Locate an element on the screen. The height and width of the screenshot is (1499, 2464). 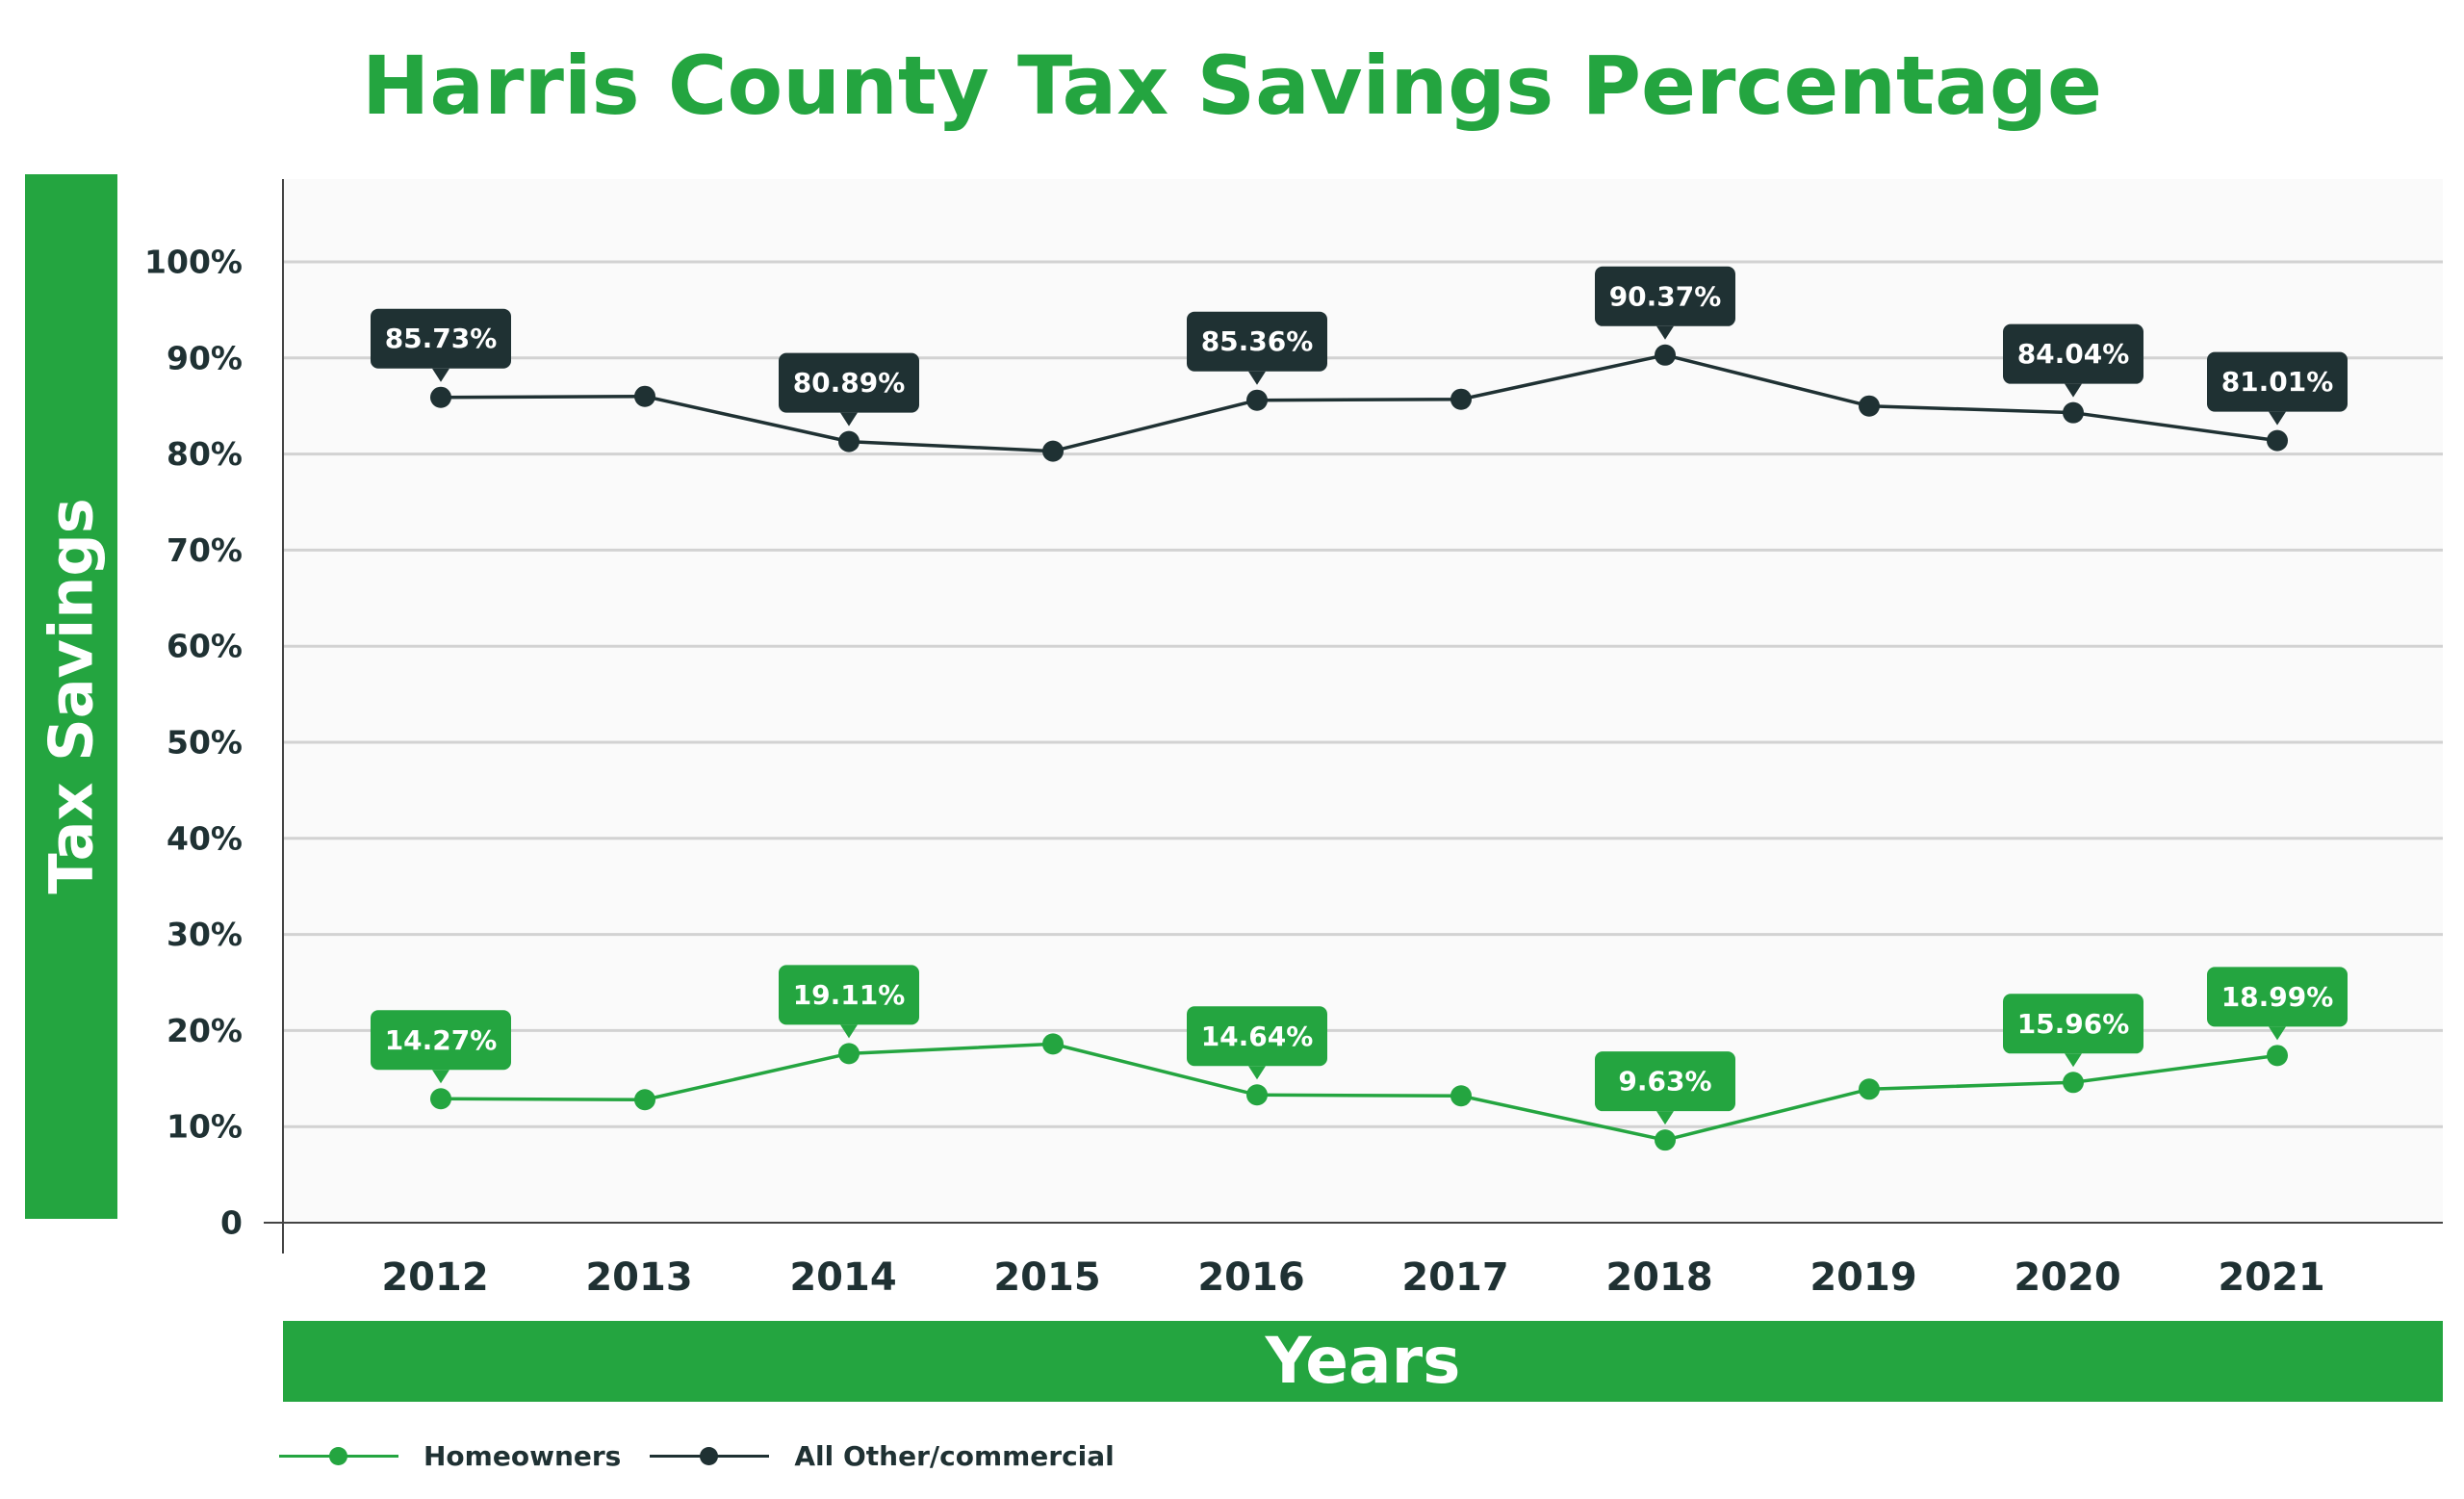
data-label: 90.37% is located at coordinates (1665, 296).